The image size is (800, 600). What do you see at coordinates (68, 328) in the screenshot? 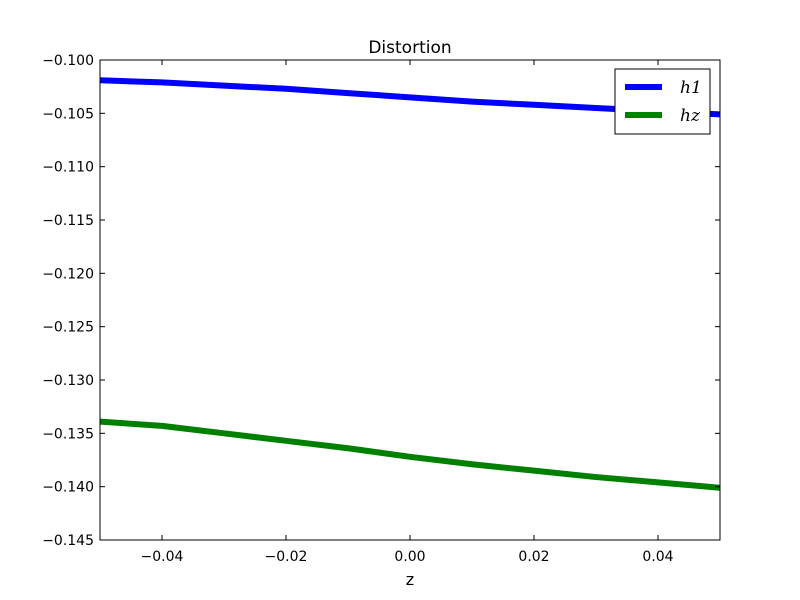
I see `y-tick-label: −0.125` at bounding box center [68, 328].